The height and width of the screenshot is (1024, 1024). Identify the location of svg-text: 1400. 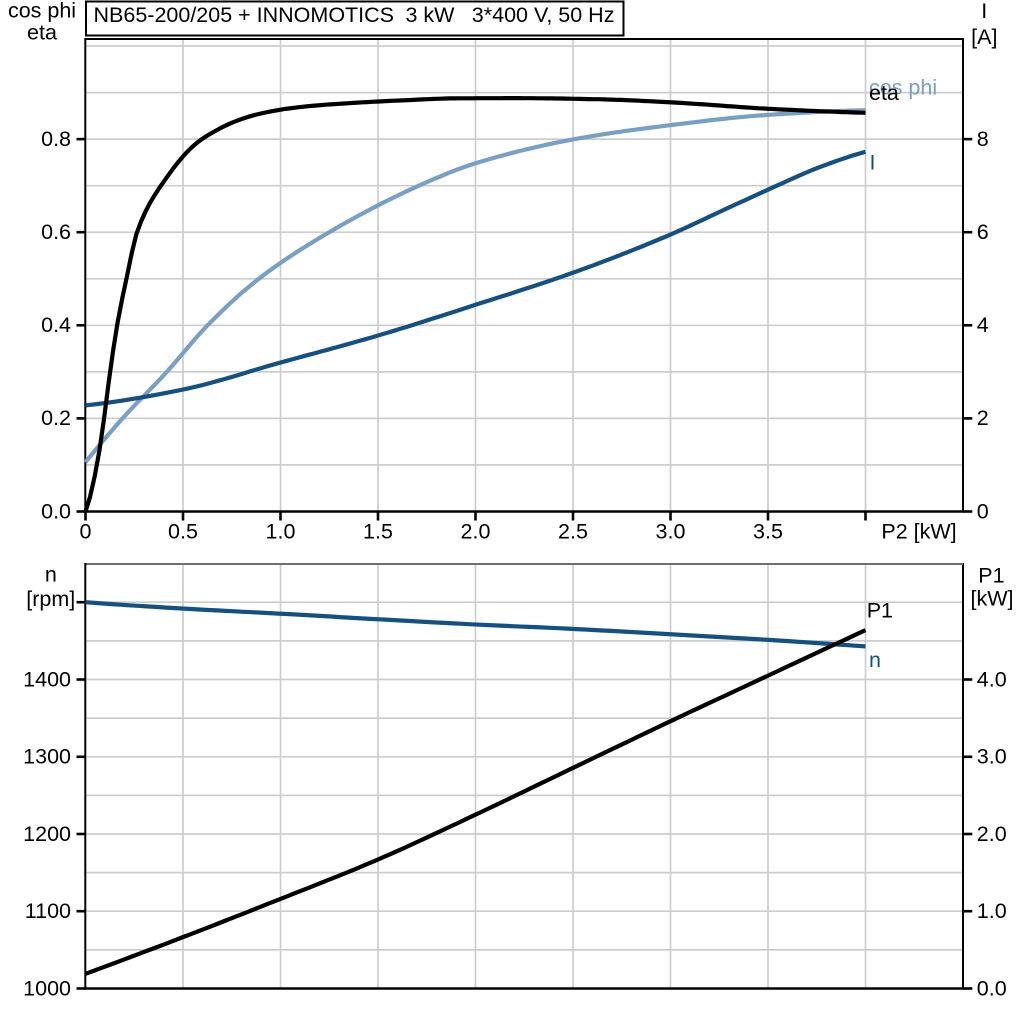
(47, 679).